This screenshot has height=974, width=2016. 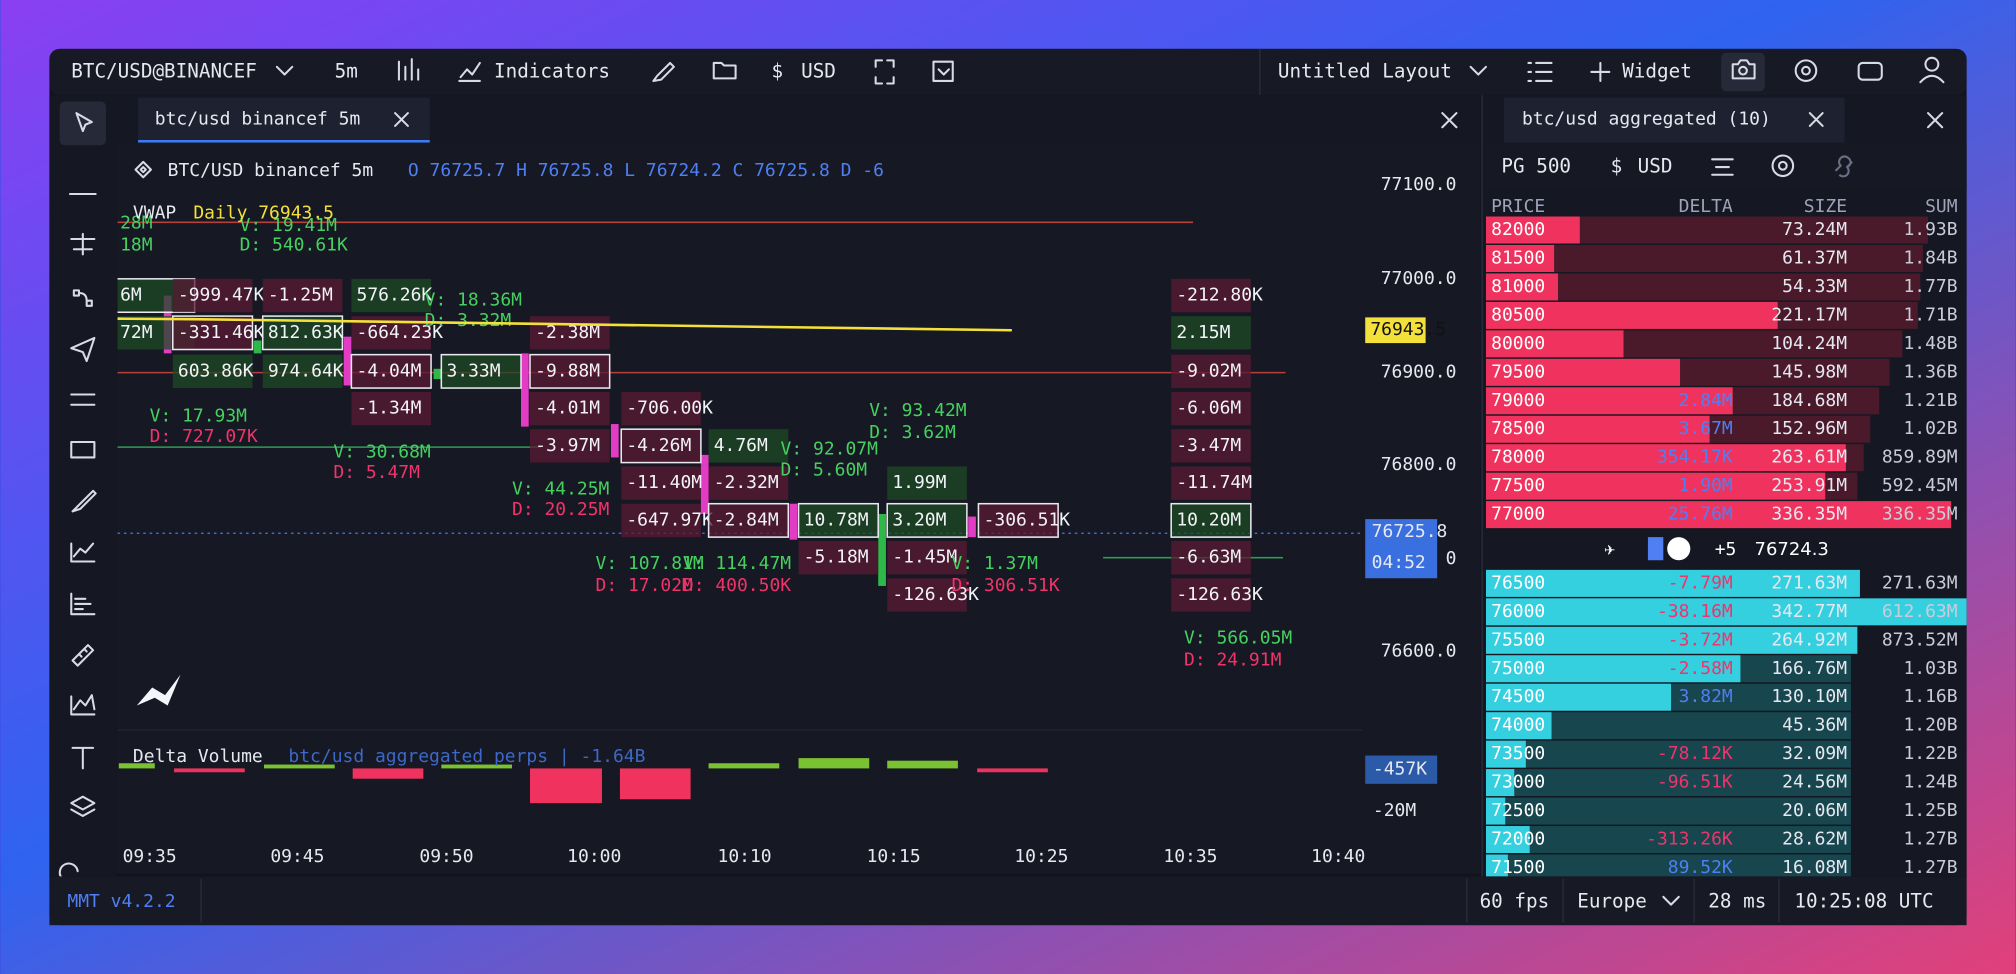 I want to click on chart-type-icon, so click(x=408, y=69).